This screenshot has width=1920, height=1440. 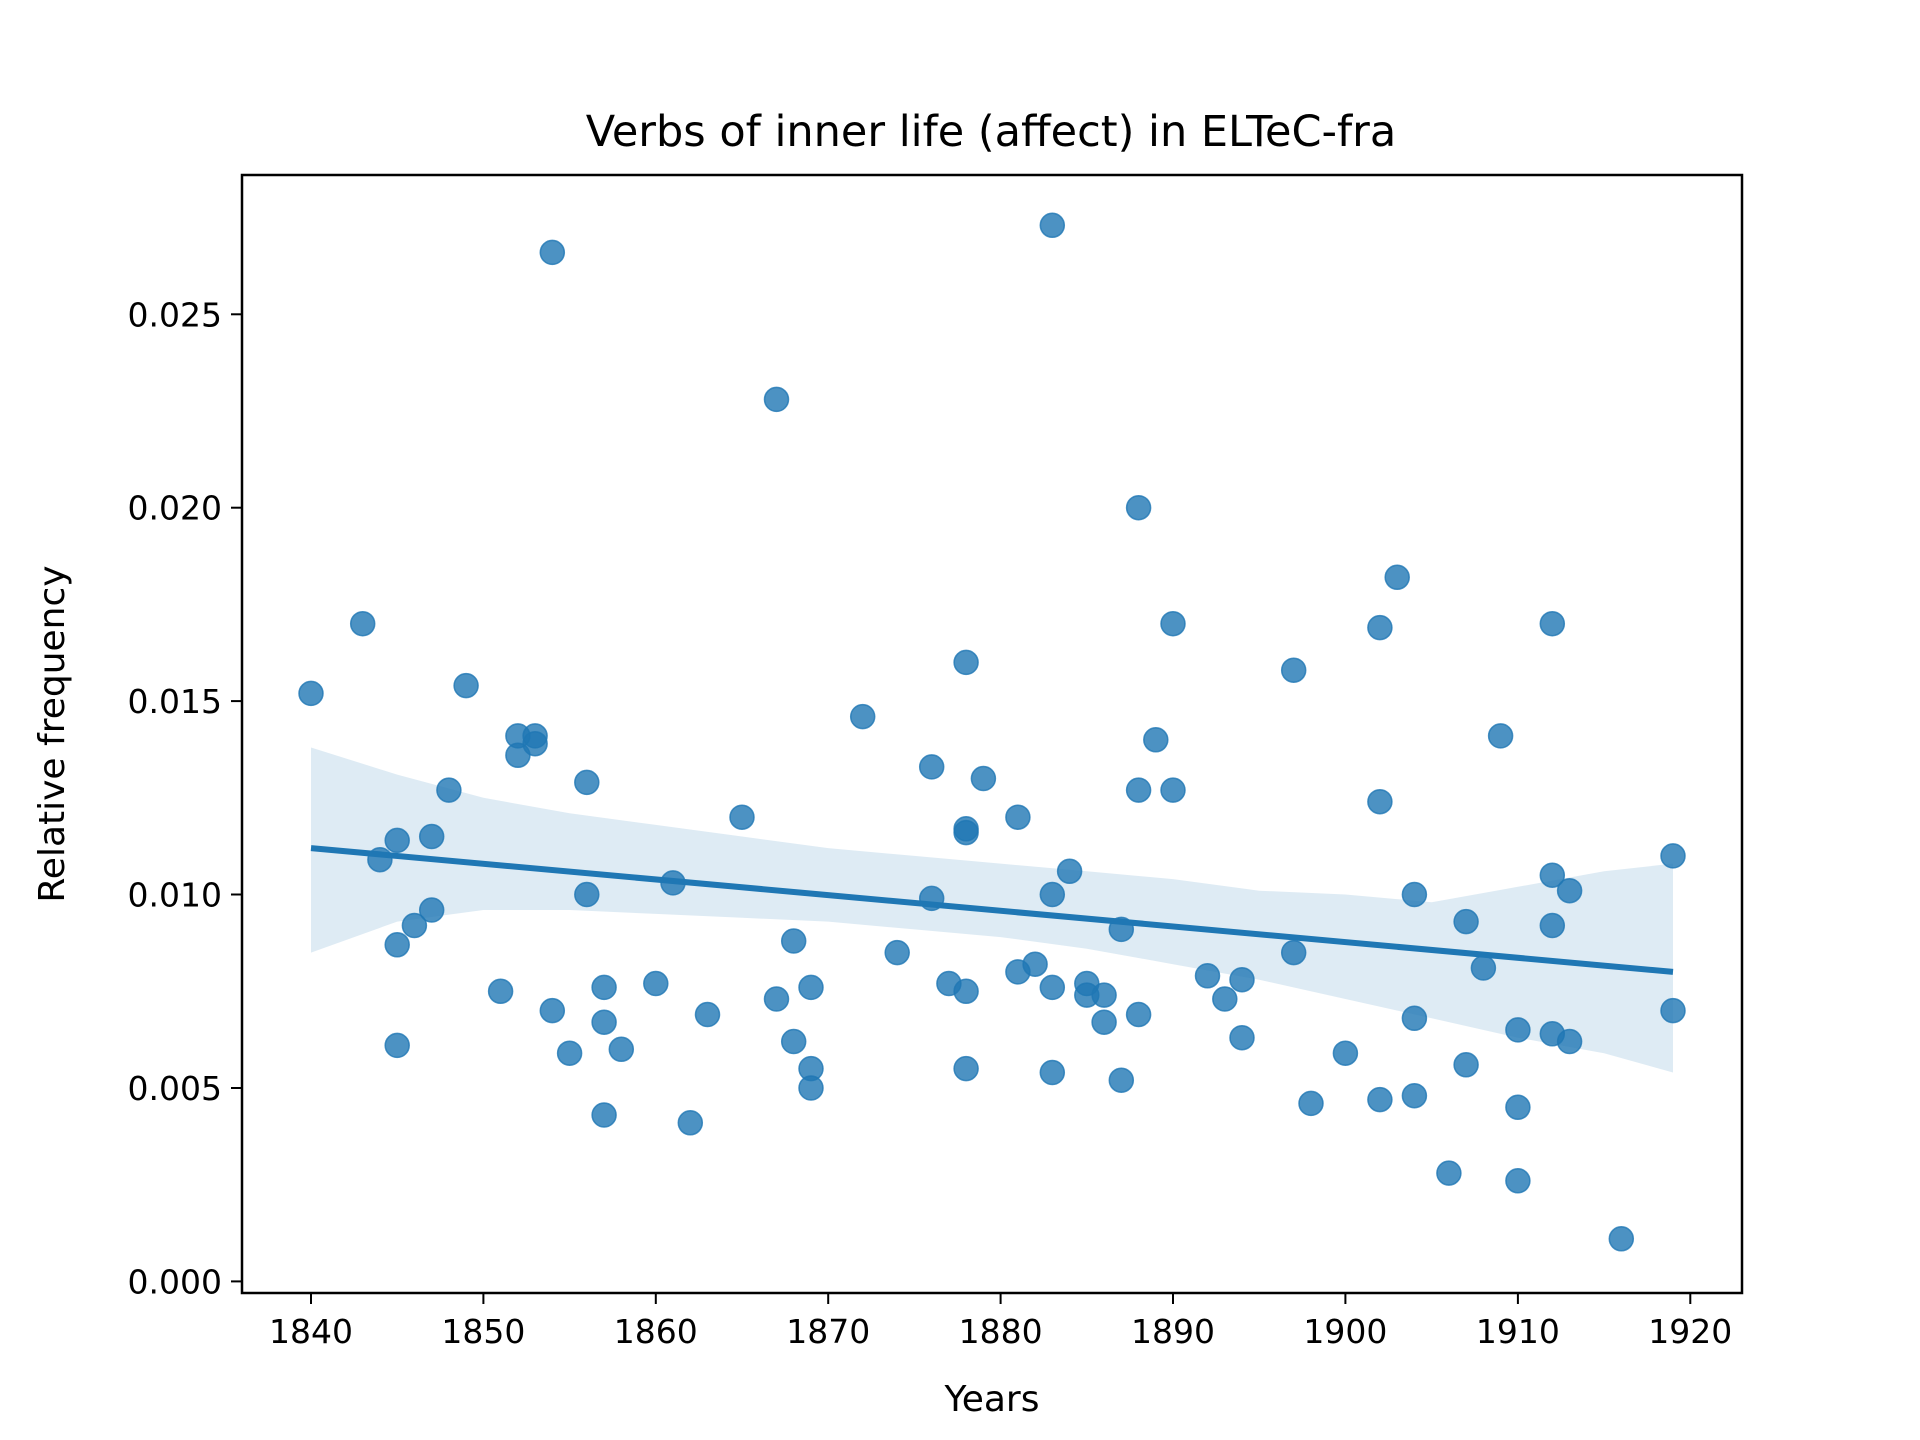 What do you see at coordinates (175, 701) in the screenshot?
I see `y-tick-label: 0.015` at bounding box center [175, 701].